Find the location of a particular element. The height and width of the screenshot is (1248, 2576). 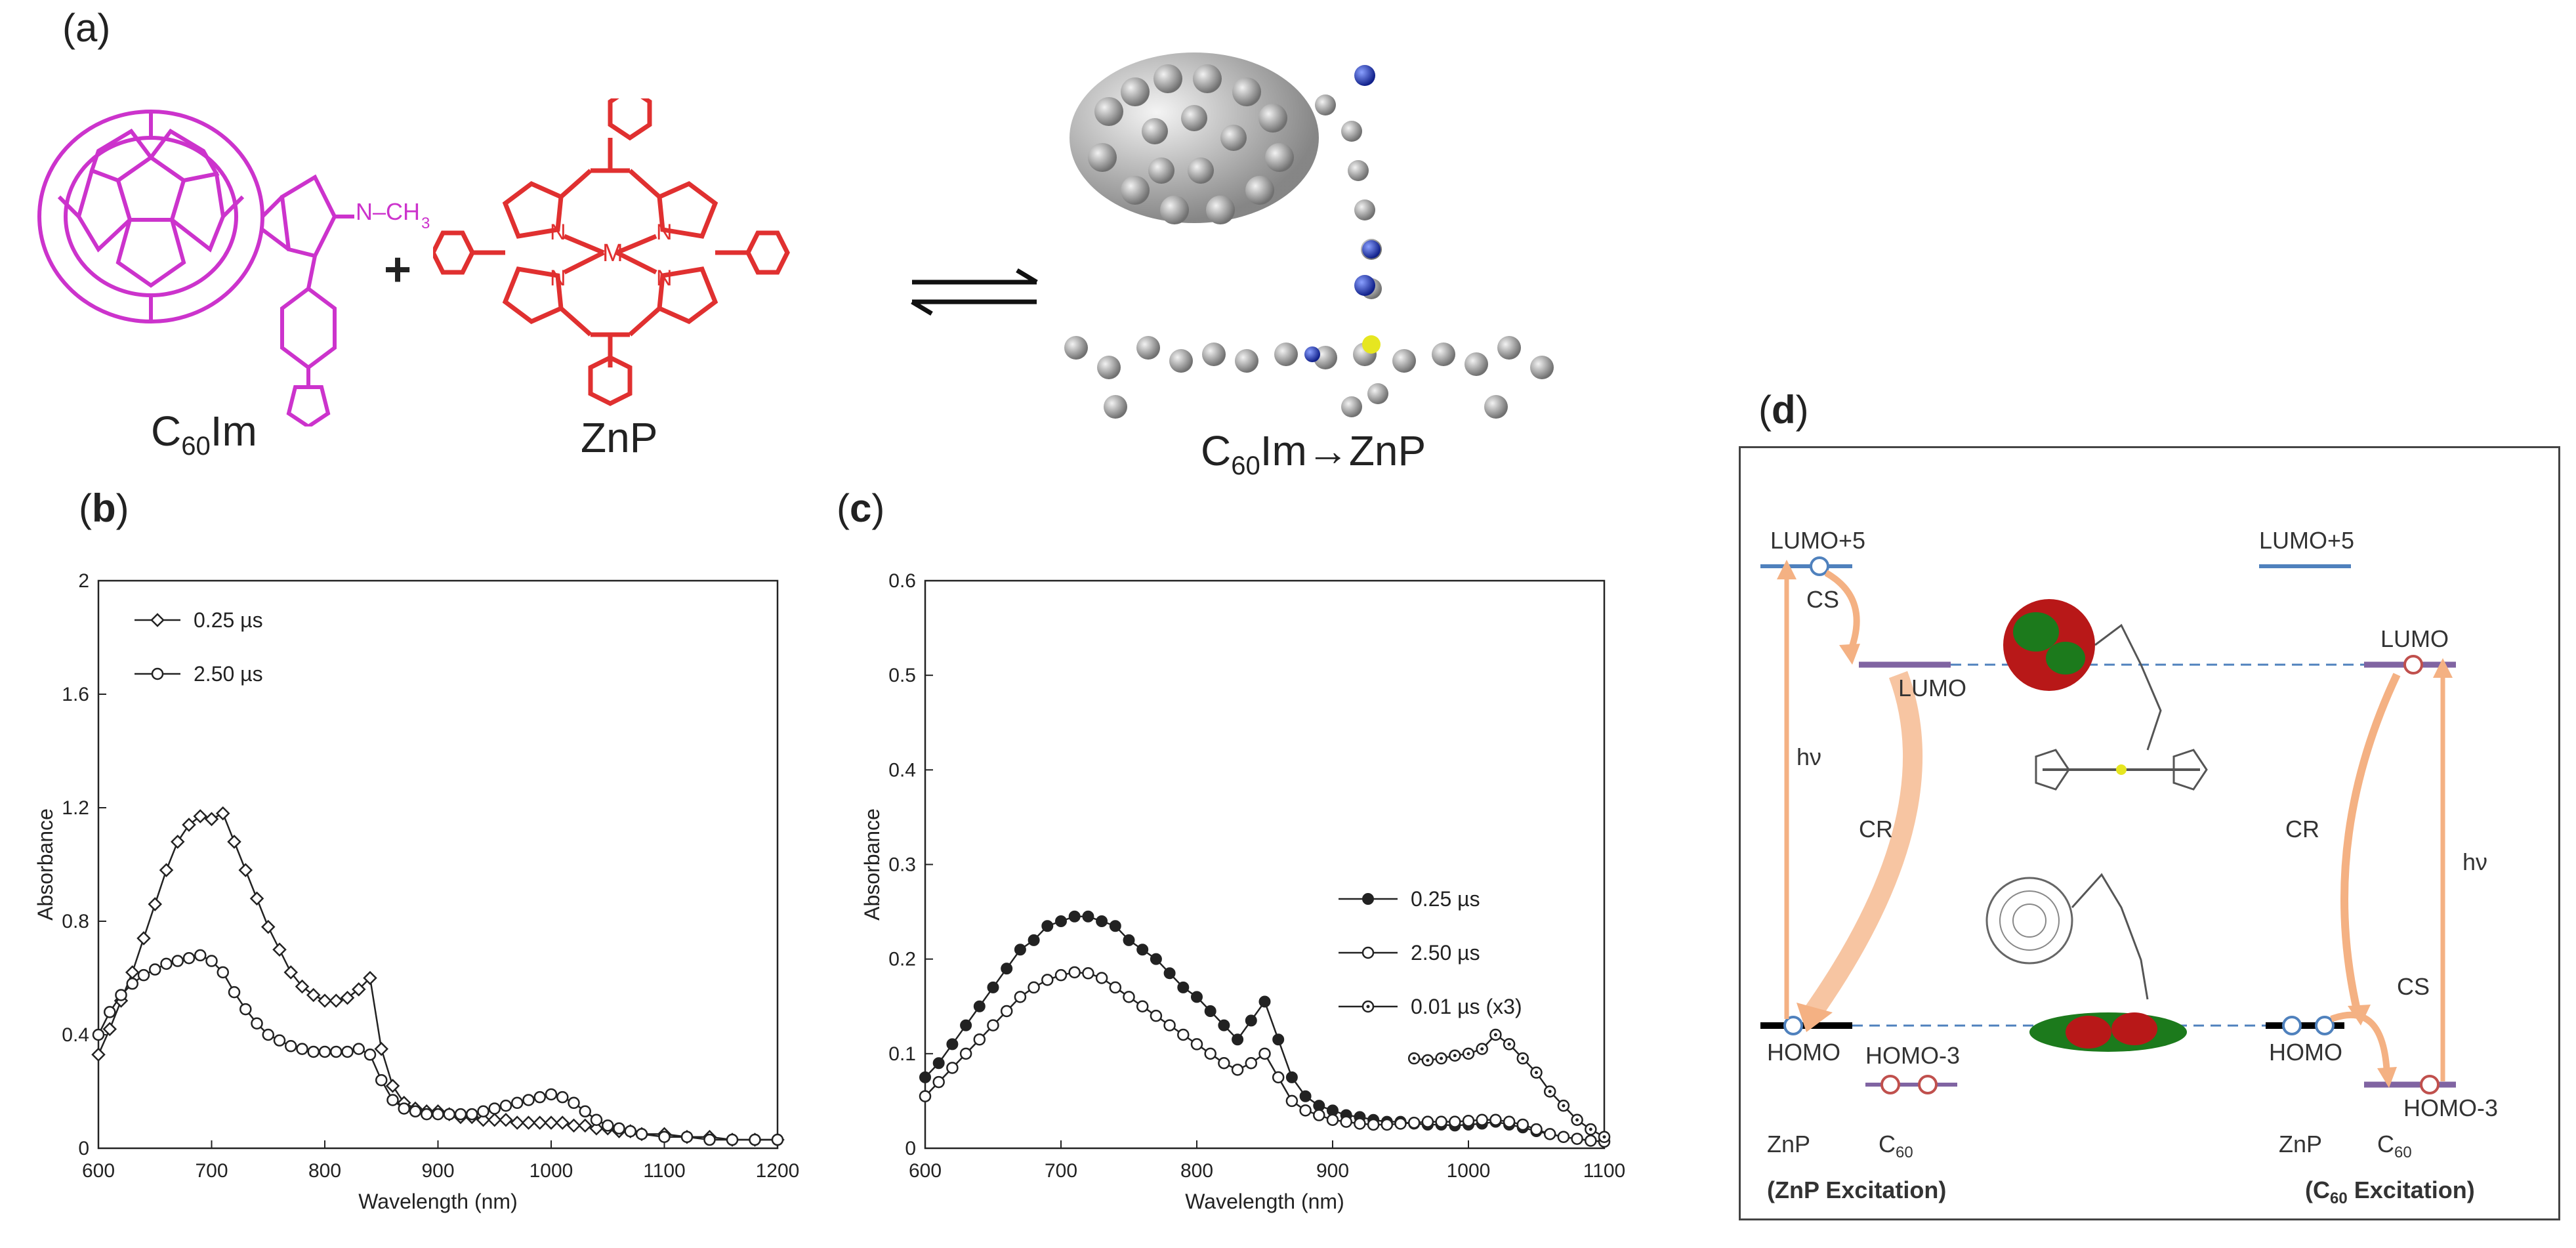

znp-label: ZnP is located at coordinates (619, 437).